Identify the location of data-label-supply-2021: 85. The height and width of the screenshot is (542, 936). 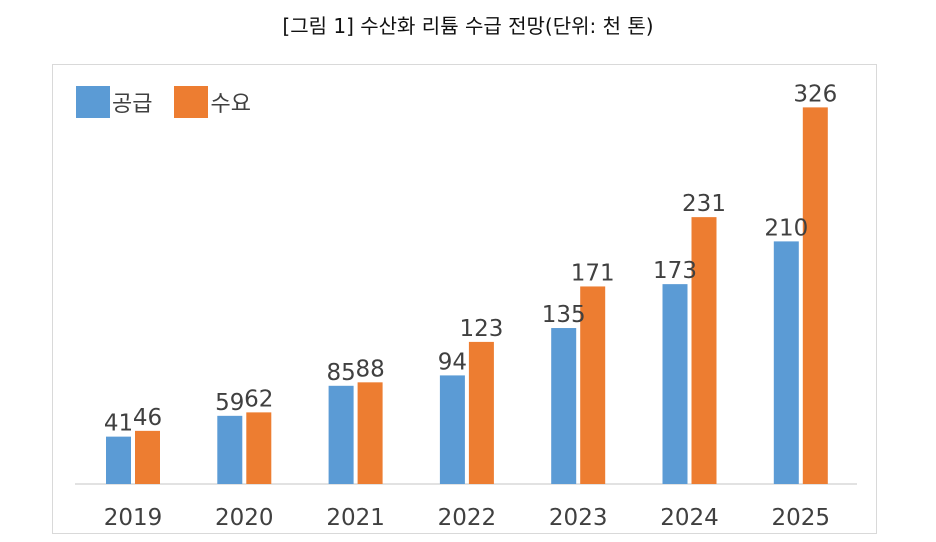
(340, 373).